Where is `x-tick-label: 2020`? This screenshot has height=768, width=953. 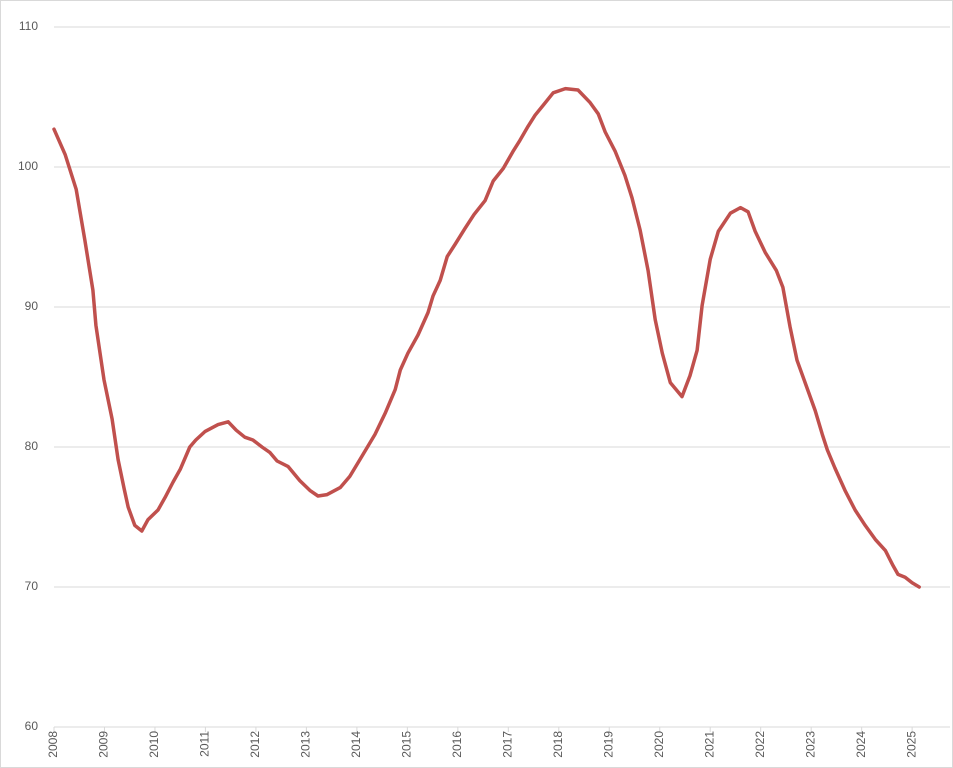 x-tick-label: 2020 is located at coordinates (659, 744).